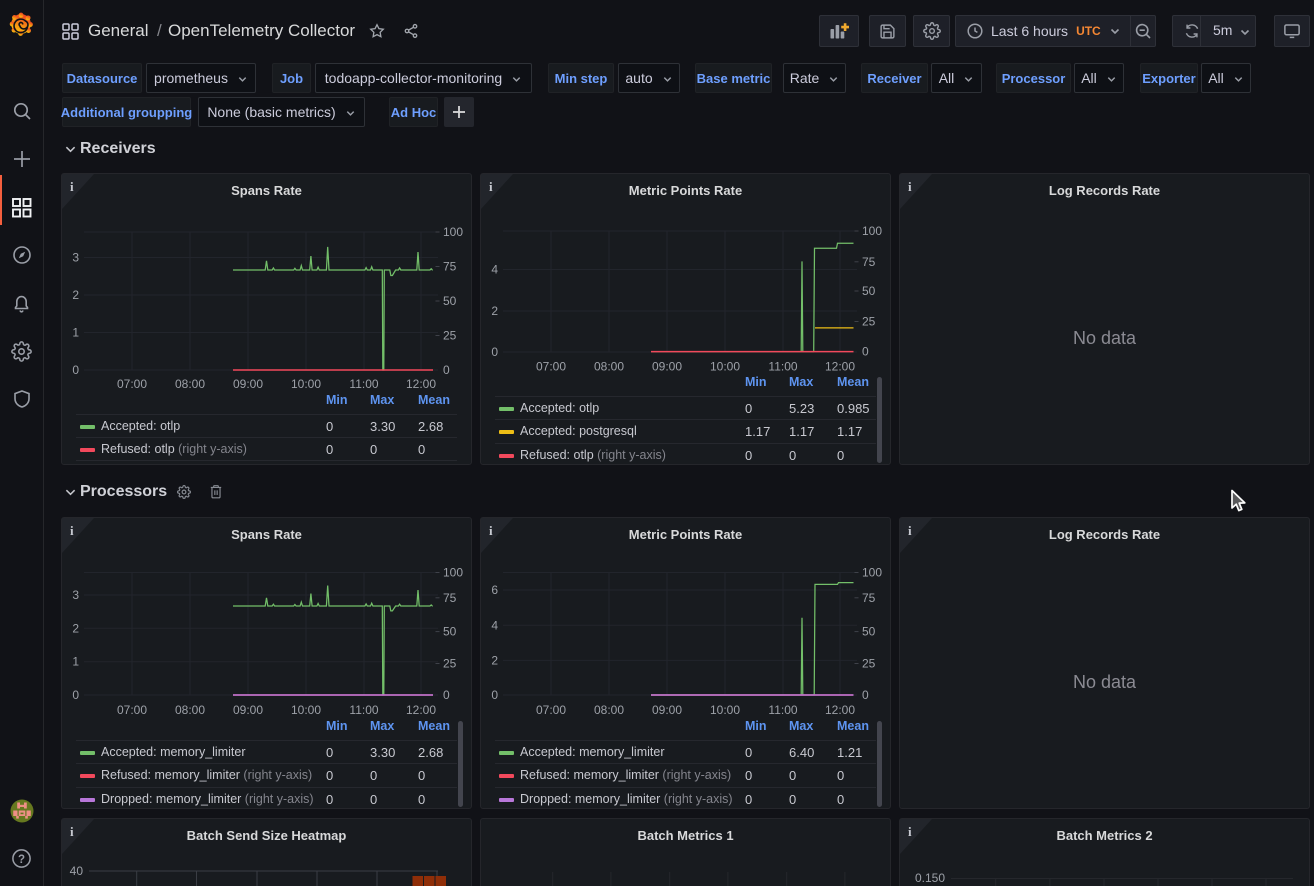 The height and width of the screenshot is (886, 1314). Describe the element at coordinates (77, 871) in the screenshot. I see `svg-text: 40` at that location.